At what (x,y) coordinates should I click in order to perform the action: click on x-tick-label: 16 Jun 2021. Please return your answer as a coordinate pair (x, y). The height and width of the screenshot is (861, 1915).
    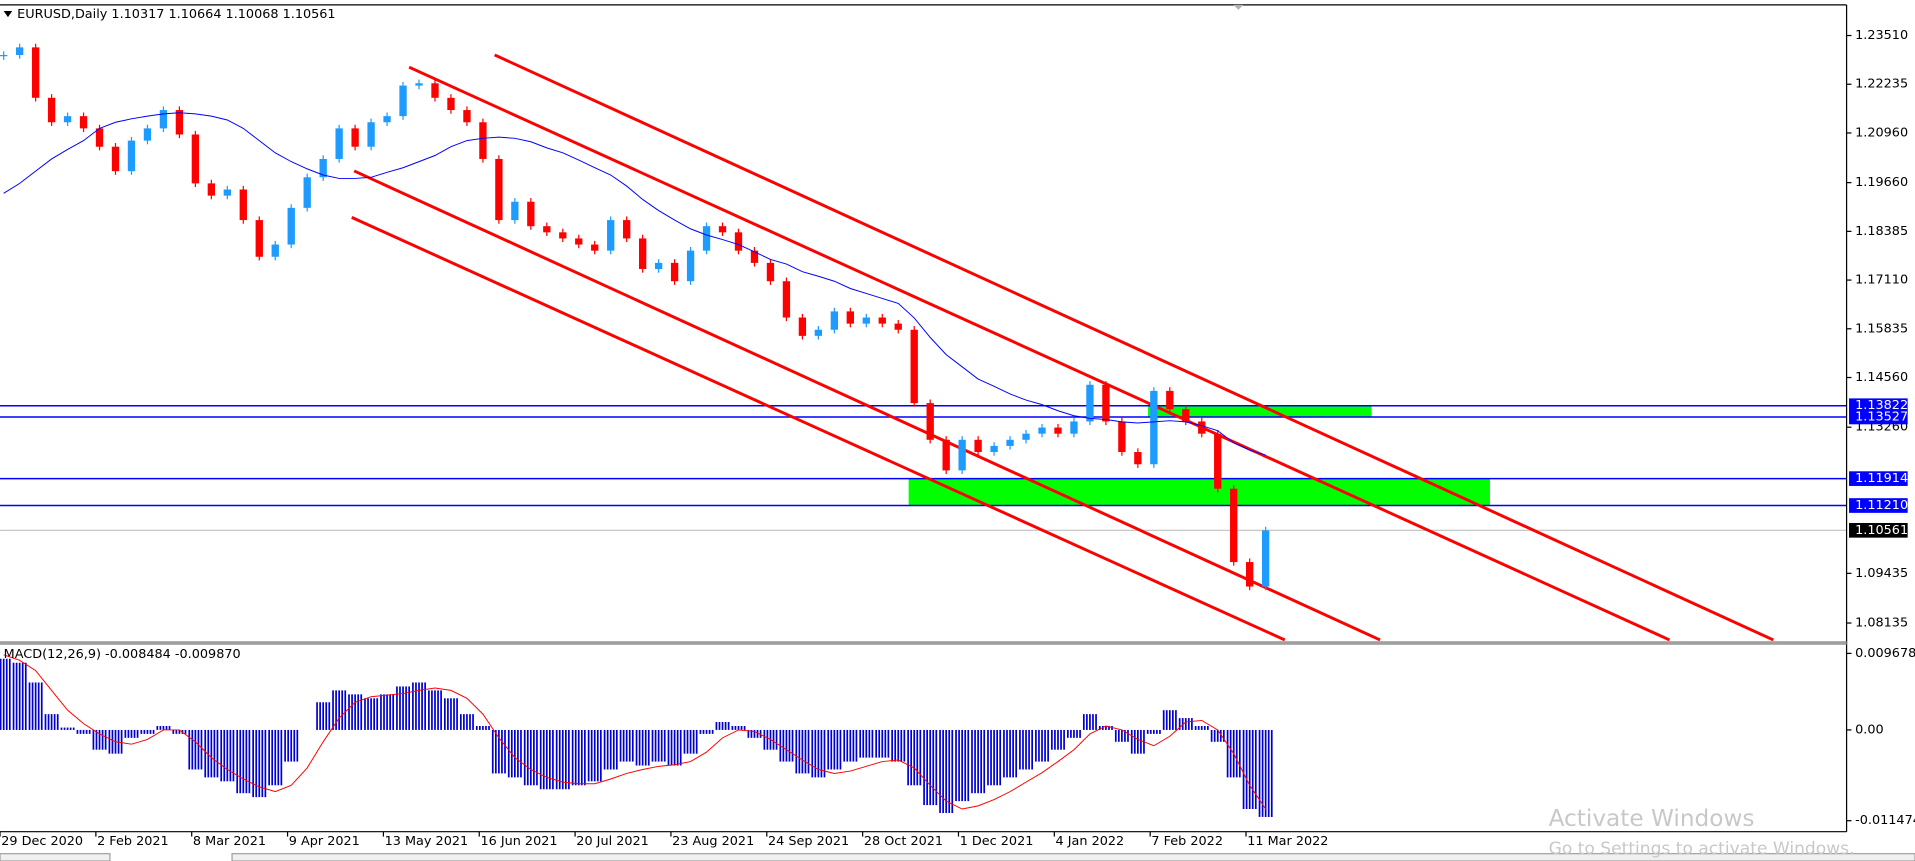
    Looking at the image, I should click on (518, 841).